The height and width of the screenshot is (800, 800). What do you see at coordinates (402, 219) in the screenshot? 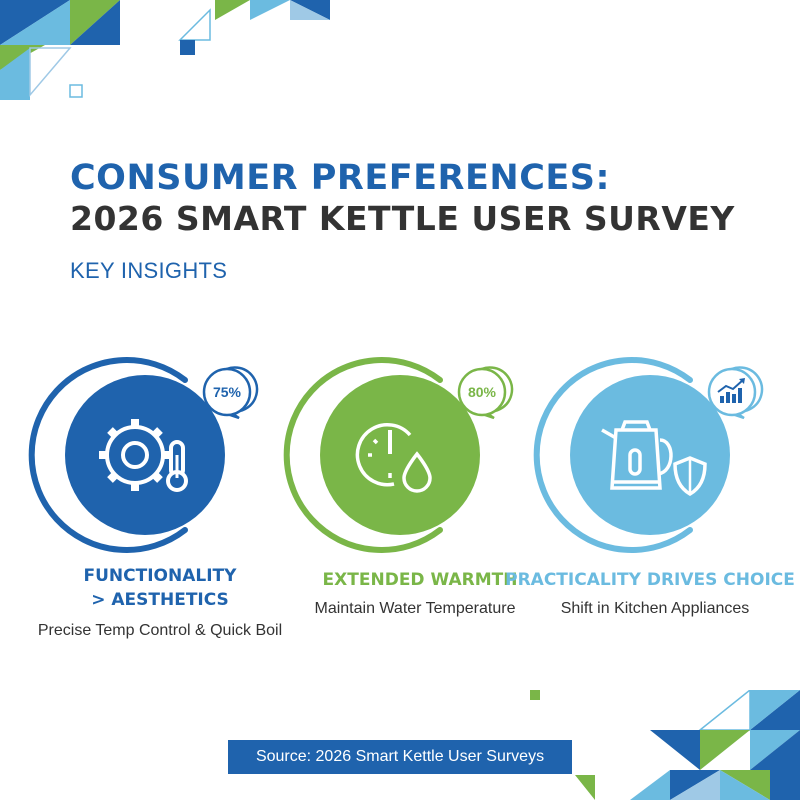
I see `title-line-2: 2026 SMART KETTLE USER SURVEY` at bounding box center [402, 219].